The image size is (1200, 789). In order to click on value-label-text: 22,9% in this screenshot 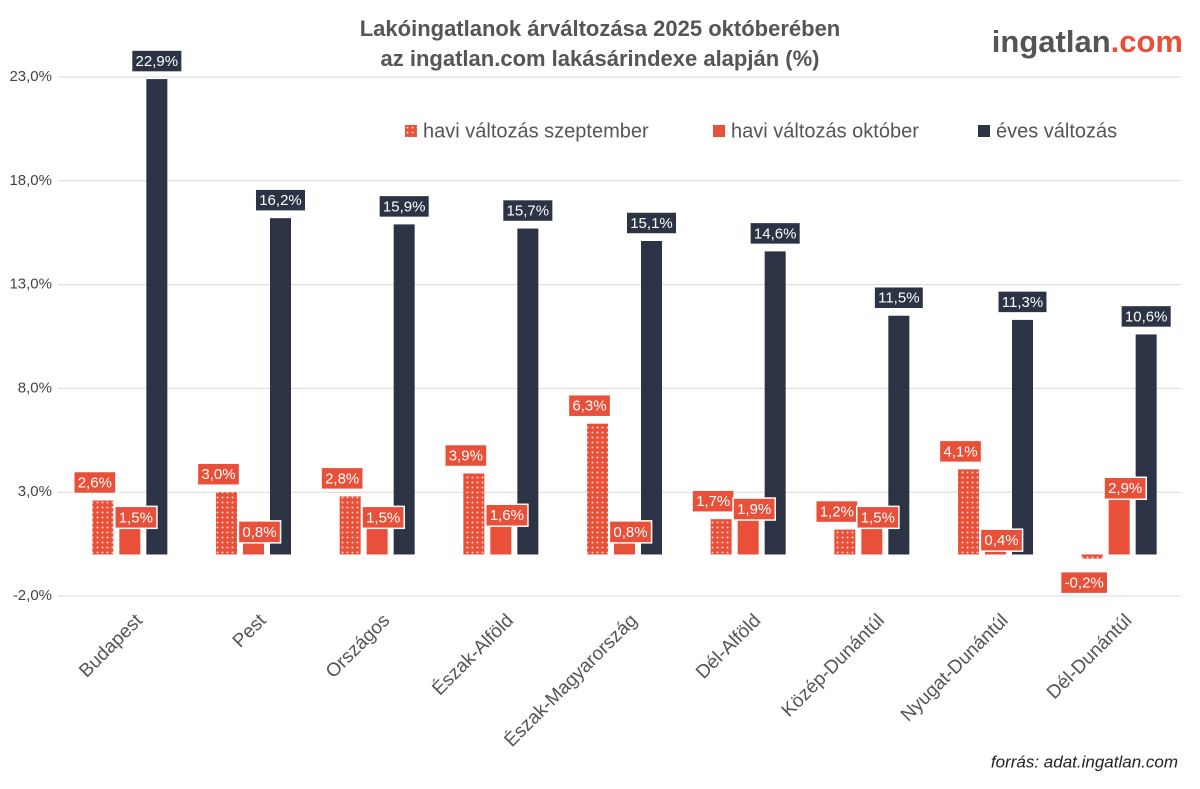, I will do `click(157, 61)`.